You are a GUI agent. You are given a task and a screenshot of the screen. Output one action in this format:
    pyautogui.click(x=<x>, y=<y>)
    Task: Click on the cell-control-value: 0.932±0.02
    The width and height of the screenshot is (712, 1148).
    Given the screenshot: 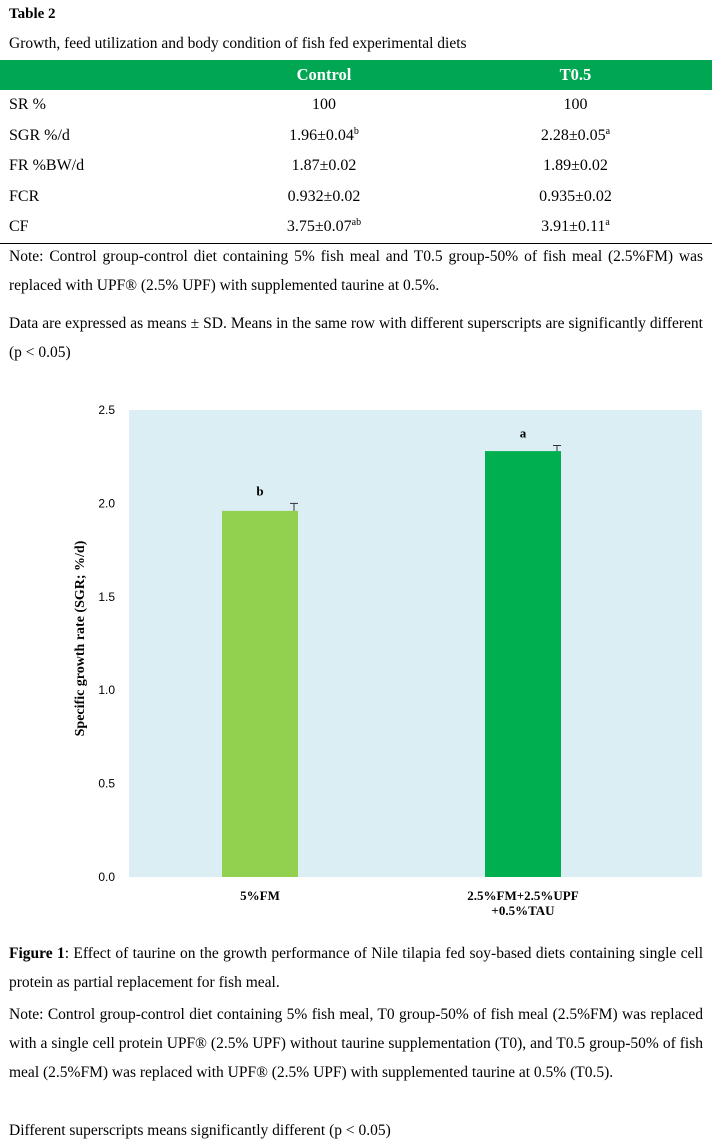 What is the action you would take?
    pyautogui.click(x=324, y=196)
    